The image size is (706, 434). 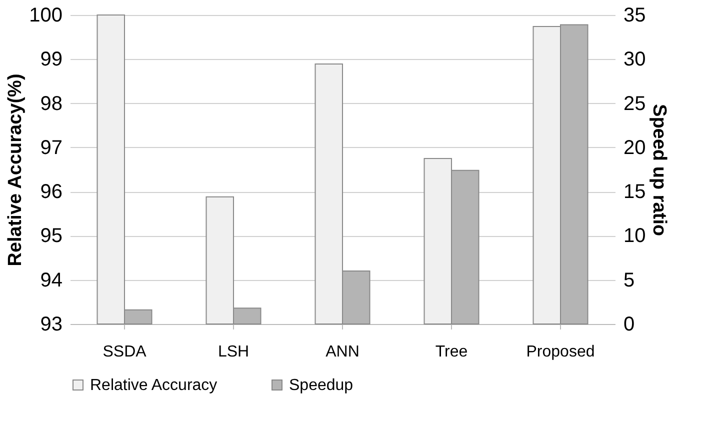 I want to click on y2-tick-label: 20, so click(x=635, y=147).